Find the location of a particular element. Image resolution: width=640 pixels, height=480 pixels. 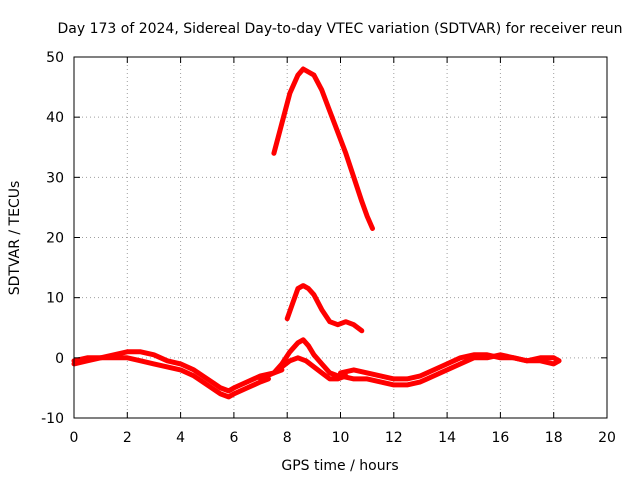

x-axis-label: GPS time / hours is located at coordinates (339, 466).